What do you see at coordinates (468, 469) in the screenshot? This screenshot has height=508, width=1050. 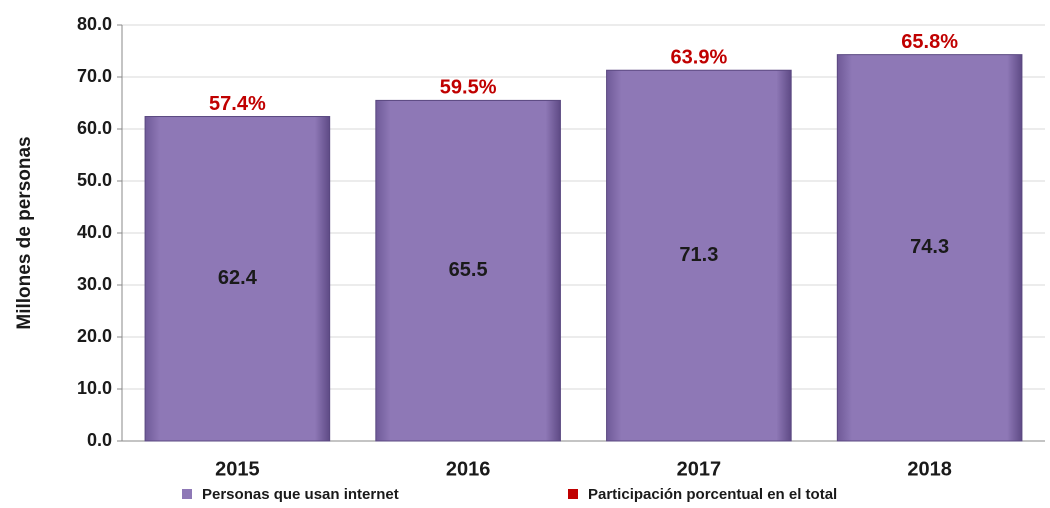 I see `x-tick-label: 2016` at bounding box center [468, 469].